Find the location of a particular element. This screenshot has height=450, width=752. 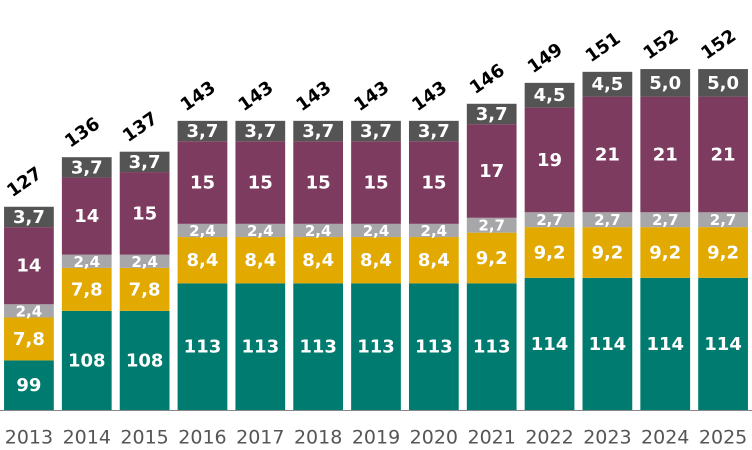

x-tick-label: 2018 is located at coordinates (318, 438).